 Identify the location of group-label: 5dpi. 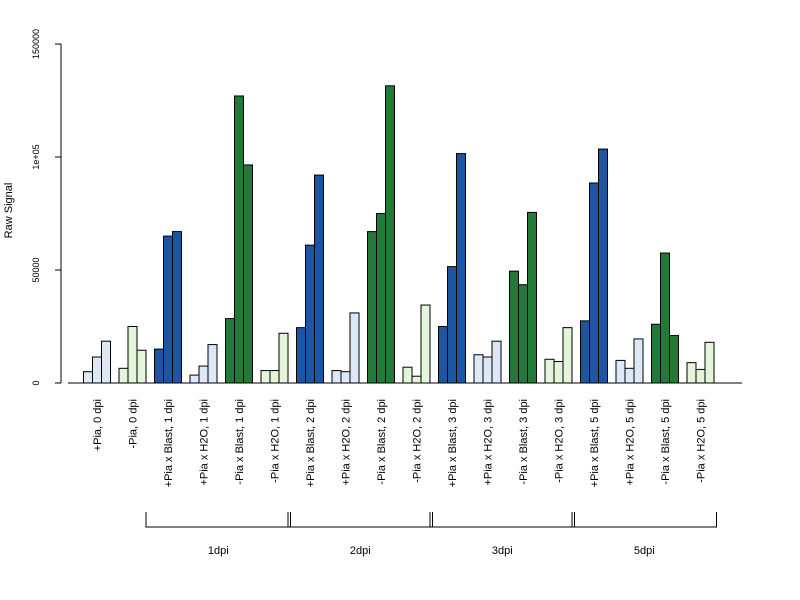
(644, 551).